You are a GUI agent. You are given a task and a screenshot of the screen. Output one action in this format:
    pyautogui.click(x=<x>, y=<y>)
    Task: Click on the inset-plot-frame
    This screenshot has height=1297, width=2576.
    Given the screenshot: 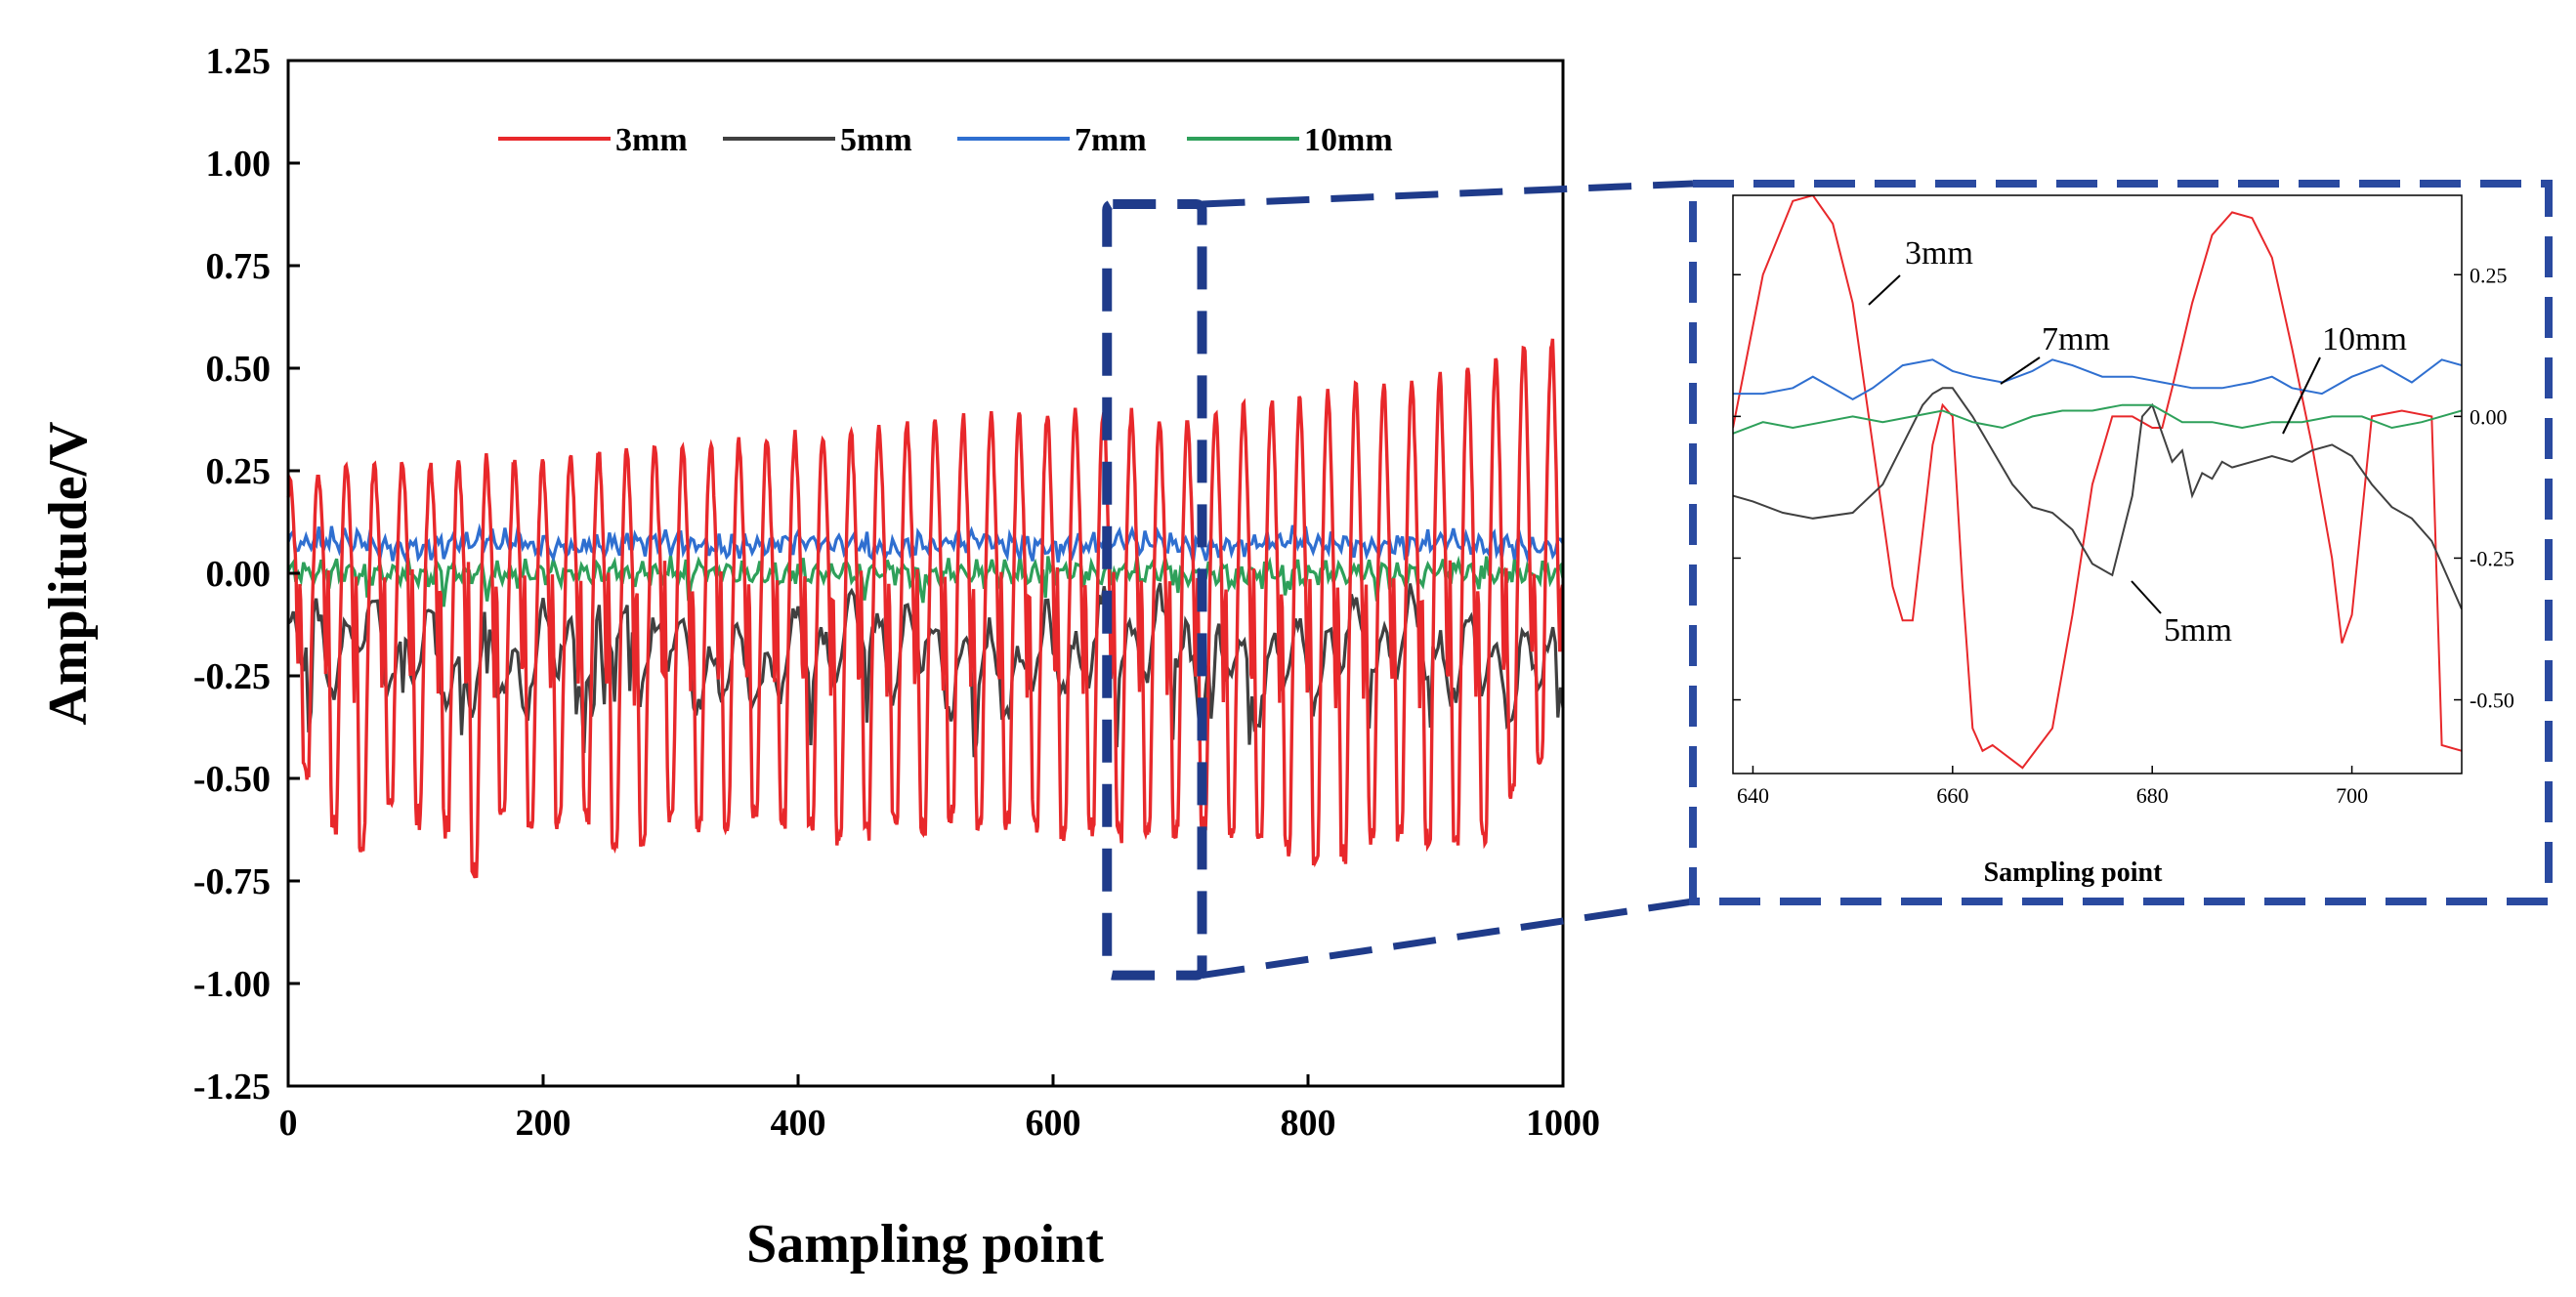 What is the action you would take?
    pyautogui.click(x=2097, y=484)
    